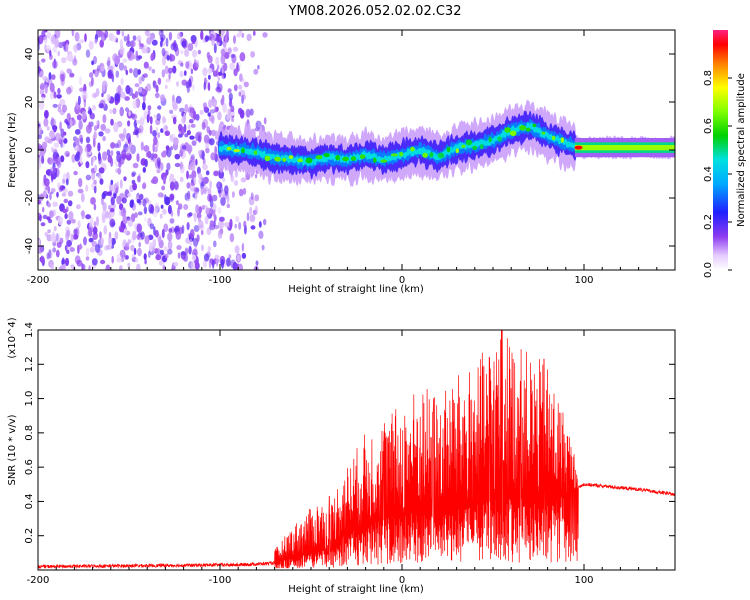  What do you see at coordinates (741, 150) in the screenshot?
I see `colorbar-label: Normalized spectral amplitude` at bounding box center [741, 150].